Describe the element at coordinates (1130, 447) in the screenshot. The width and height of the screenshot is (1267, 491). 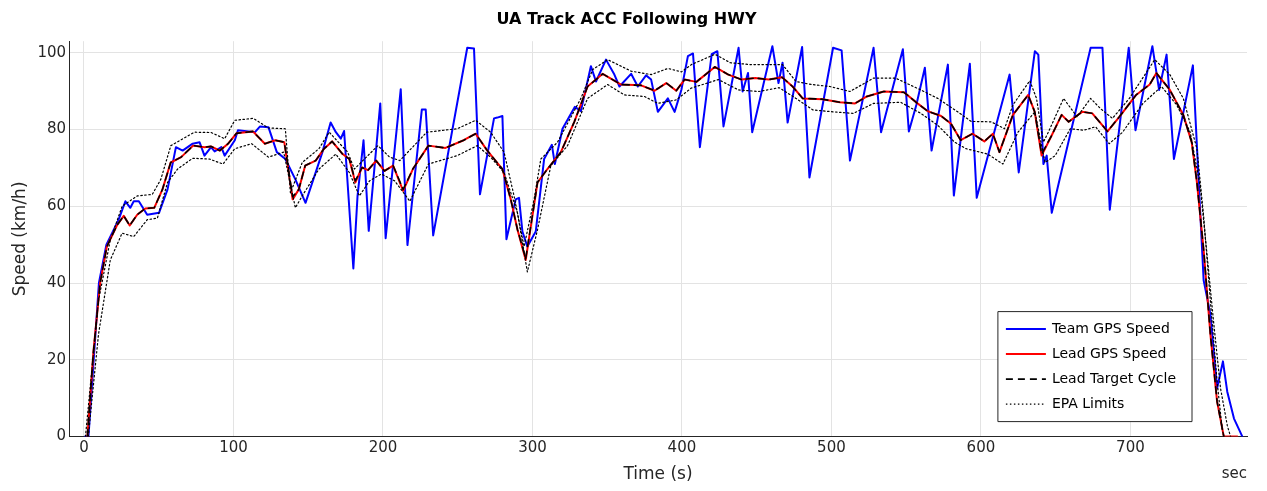
I see `x-tick-label: 700` at that location.